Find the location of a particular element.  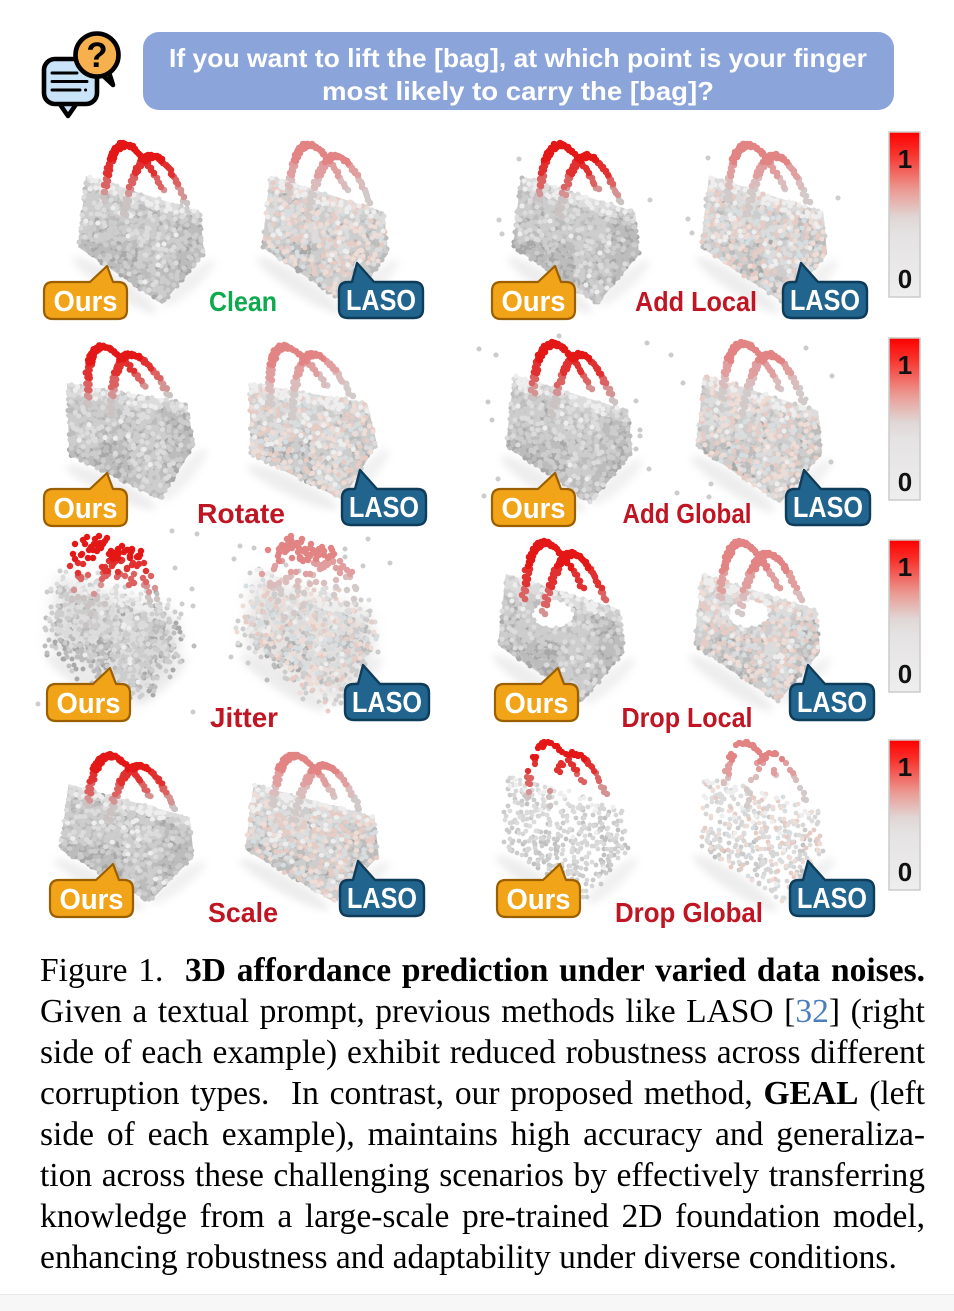

svg-text: Rotate is located at coordinates (241, 513).